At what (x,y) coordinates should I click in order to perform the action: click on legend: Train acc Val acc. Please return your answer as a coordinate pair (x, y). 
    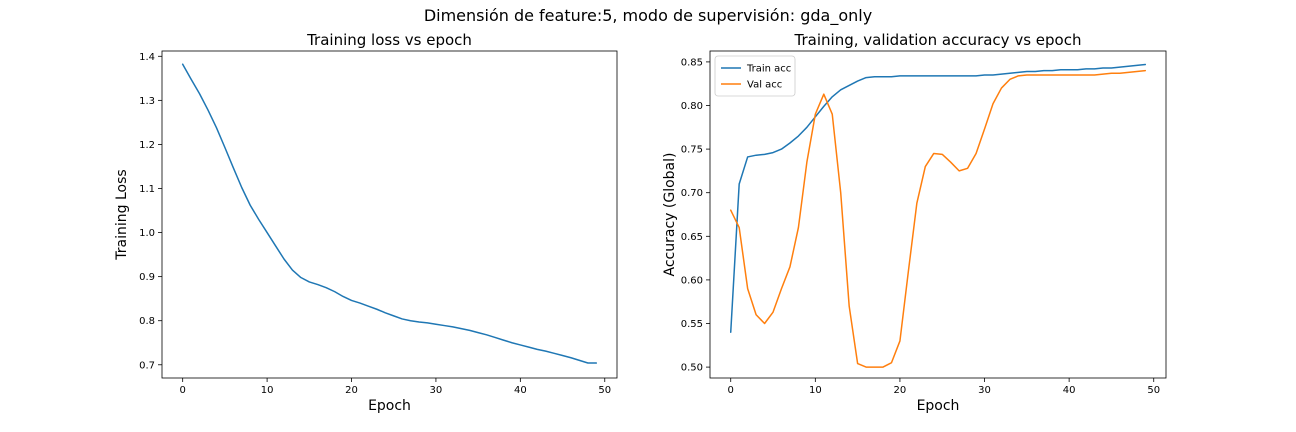
    Looking at the image, I should click on (755, 76).